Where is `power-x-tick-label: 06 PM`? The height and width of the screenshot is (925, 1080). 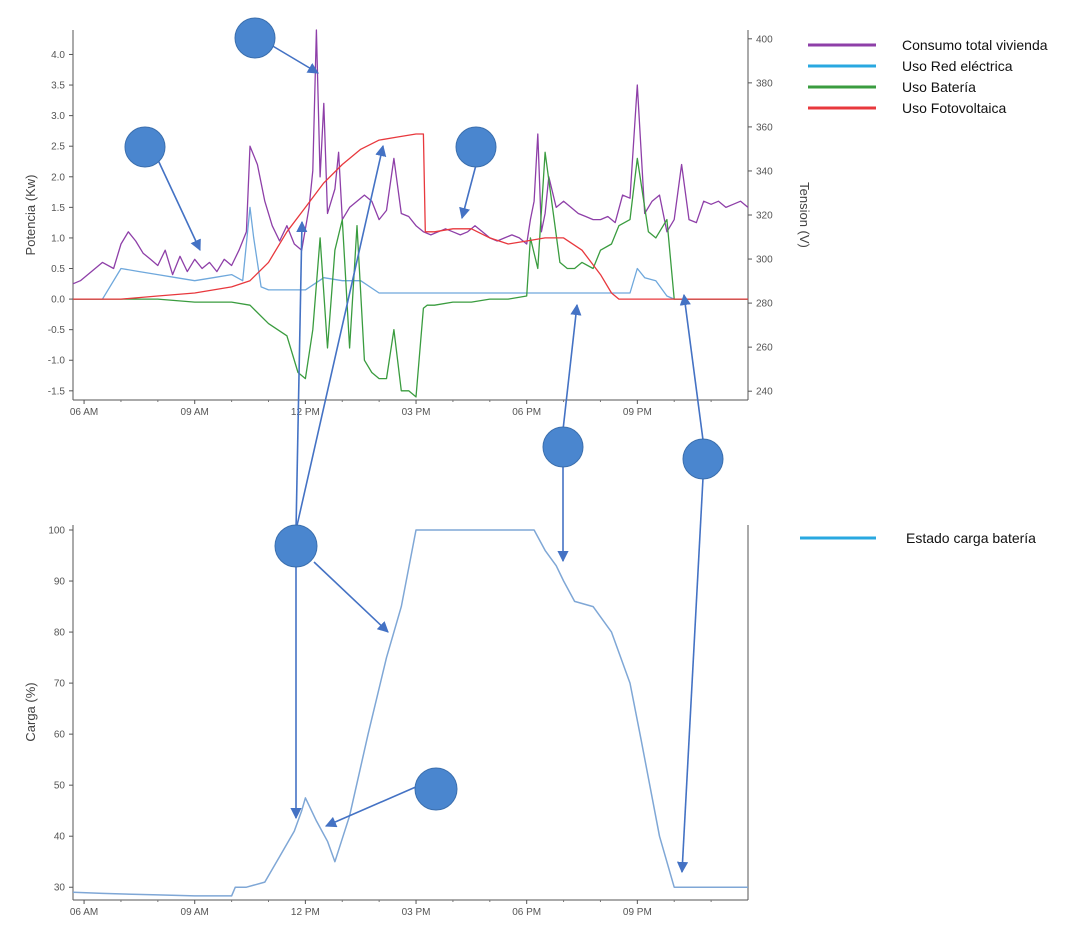 power-x-tick-label: 06 PM is located at coordinates (526, 412).